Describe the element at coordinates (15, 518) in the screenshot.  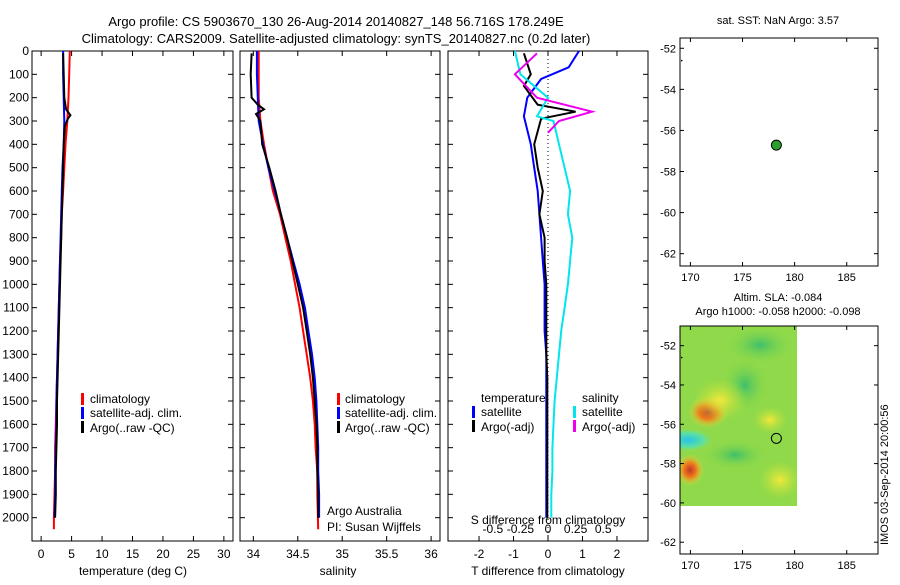
I see `y-tick-label: 2000` at that location.